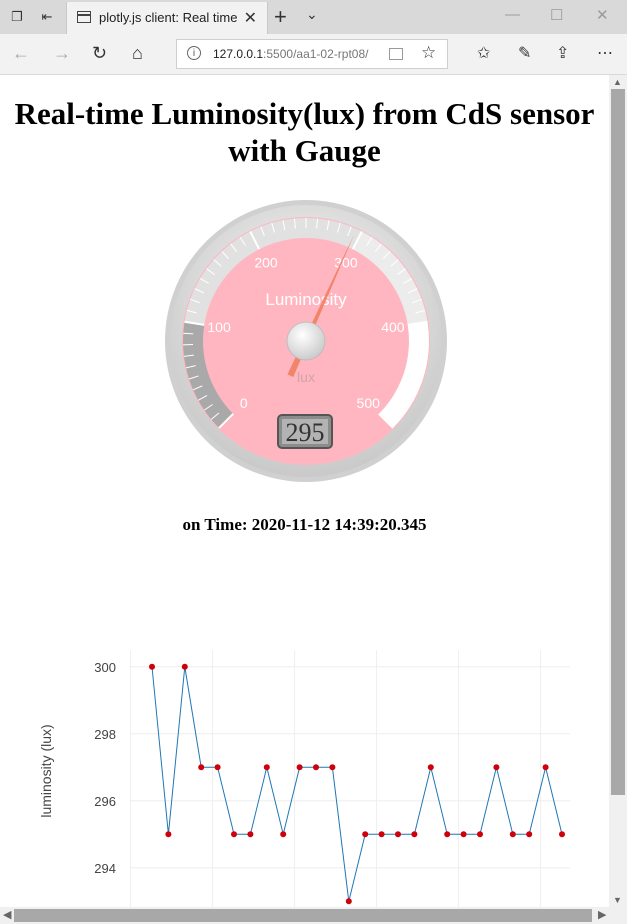  What do you see at coordinates (280, 16) in the screenshot?
I see `new-tab-button: +` at bounding box center [280, 16].